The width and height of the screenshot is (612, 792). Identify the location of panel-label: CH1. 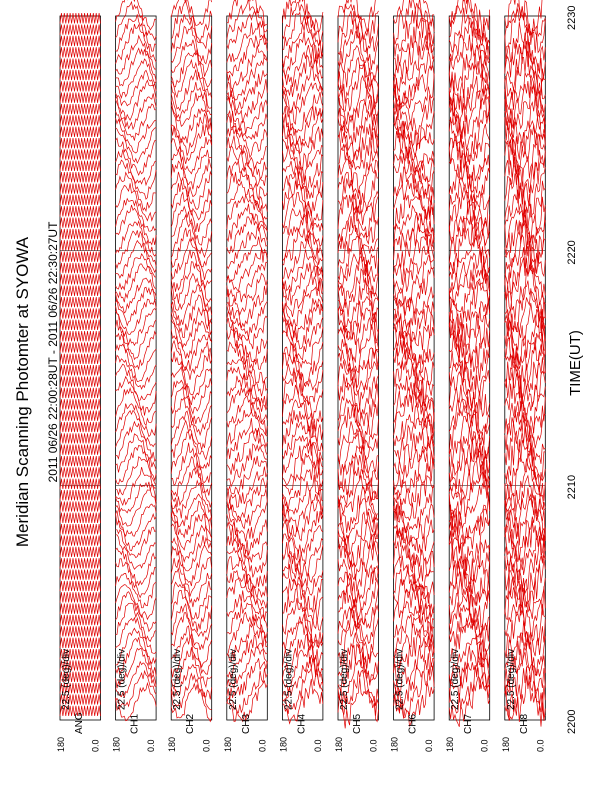
(135, 724).